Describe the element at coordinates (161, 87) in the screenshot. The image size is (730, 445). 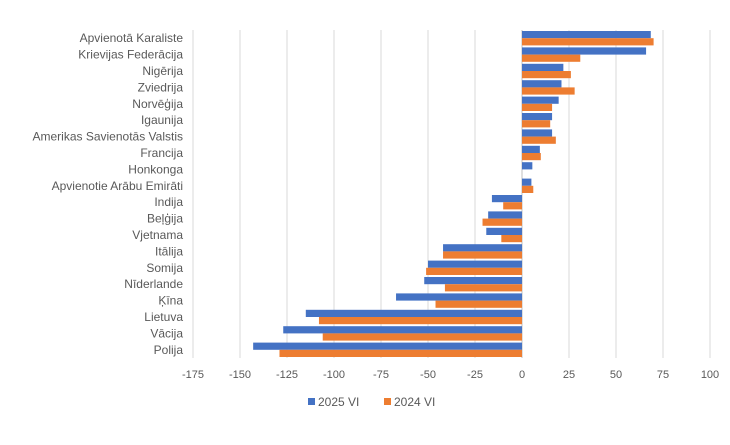
I see `category-label: Zviedrija` at that location.